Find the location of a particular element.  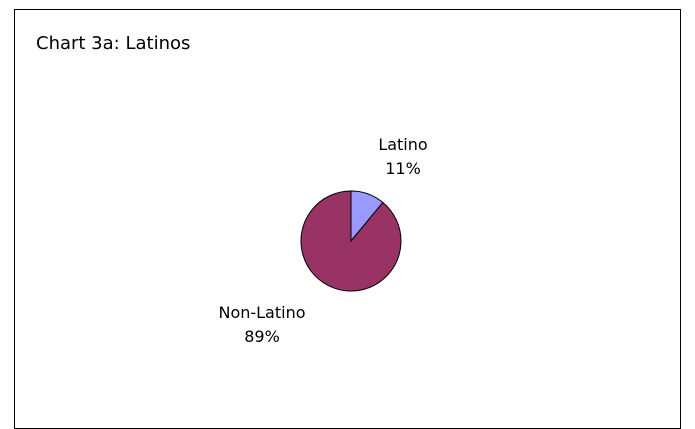

pie-slice-non-latino is located at coordinates (351, 241).